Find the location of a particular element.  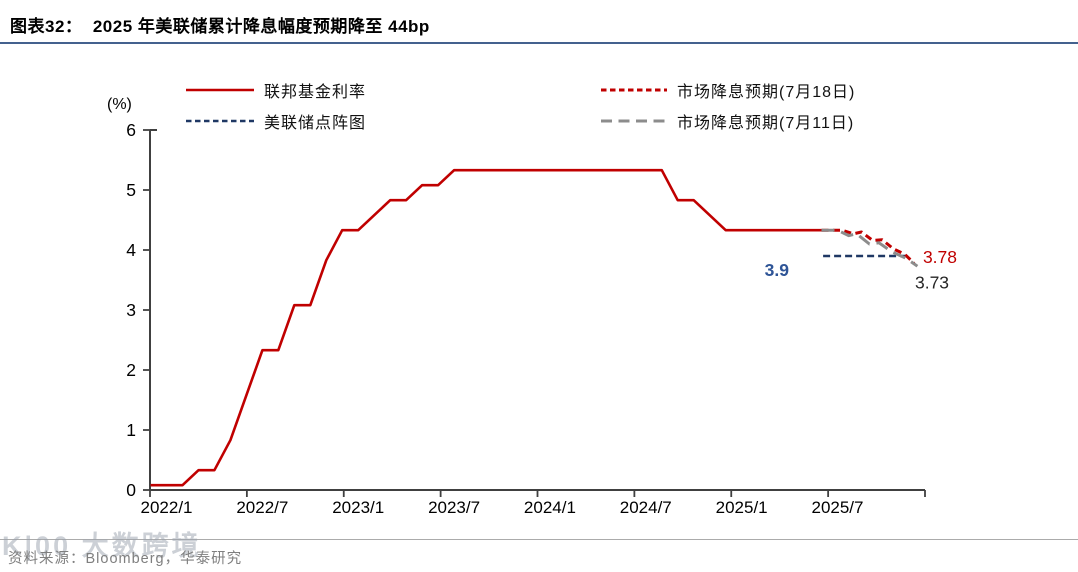

legend-item-market-expectation-jul11: 市场降息预期(7月11日) is located at coordinates (727, 122).